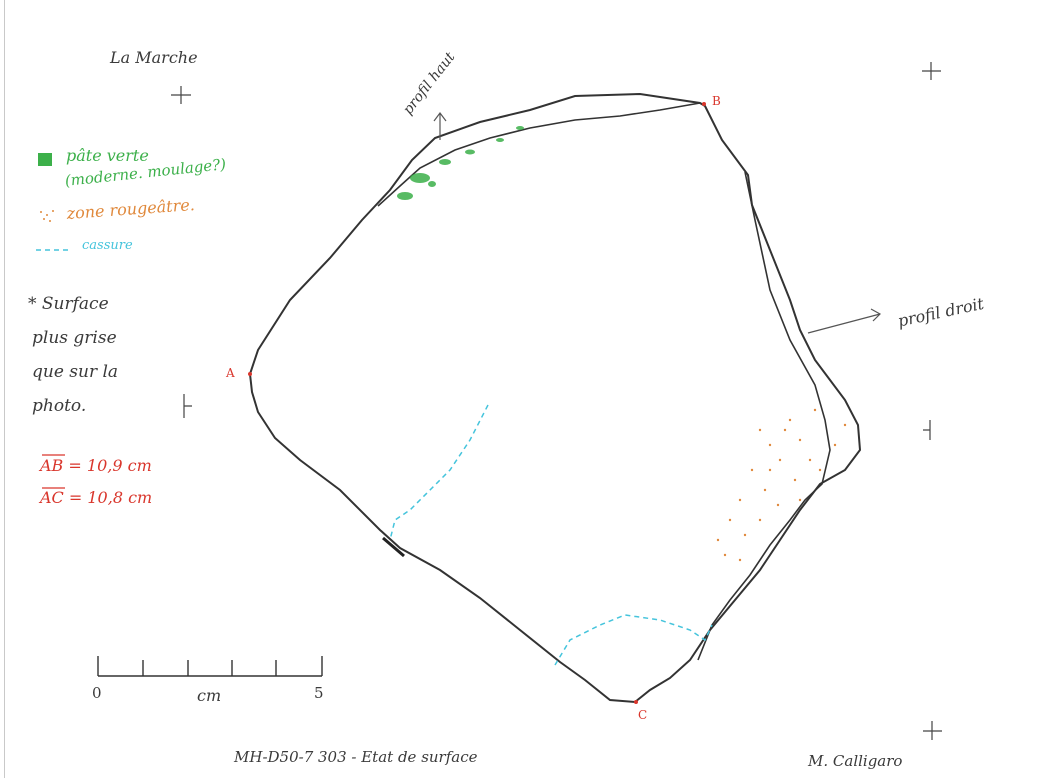 This screenshot has width=1046, height=778. What do you see at coordinates (704, 104) in the screenshot?
I see `point-b-marker` at bounding box center [704, 104].